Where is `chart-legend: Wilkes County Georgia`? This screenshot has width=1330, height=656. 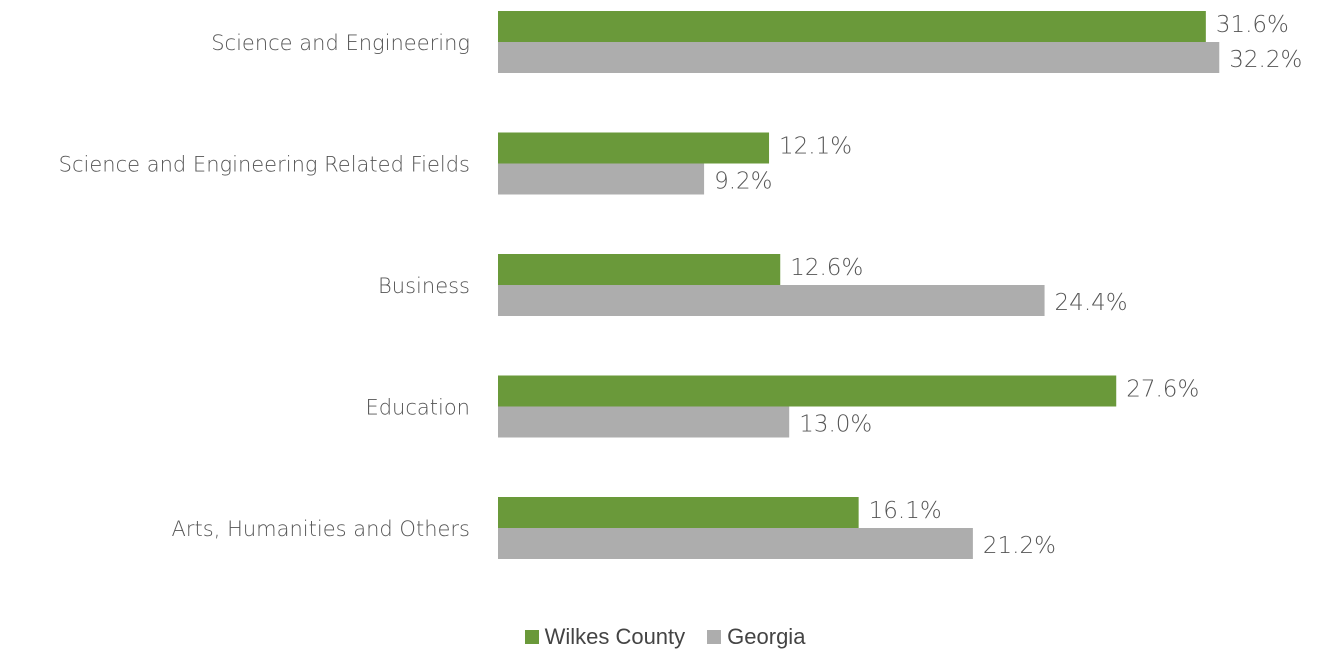 chart-legend: Wilkes County Georgia is located at coordinates (665, 637).